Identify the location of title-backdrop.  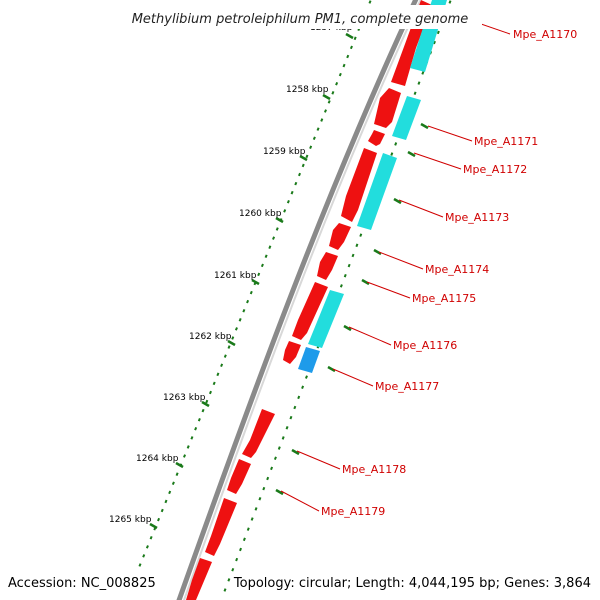
(300, 17).